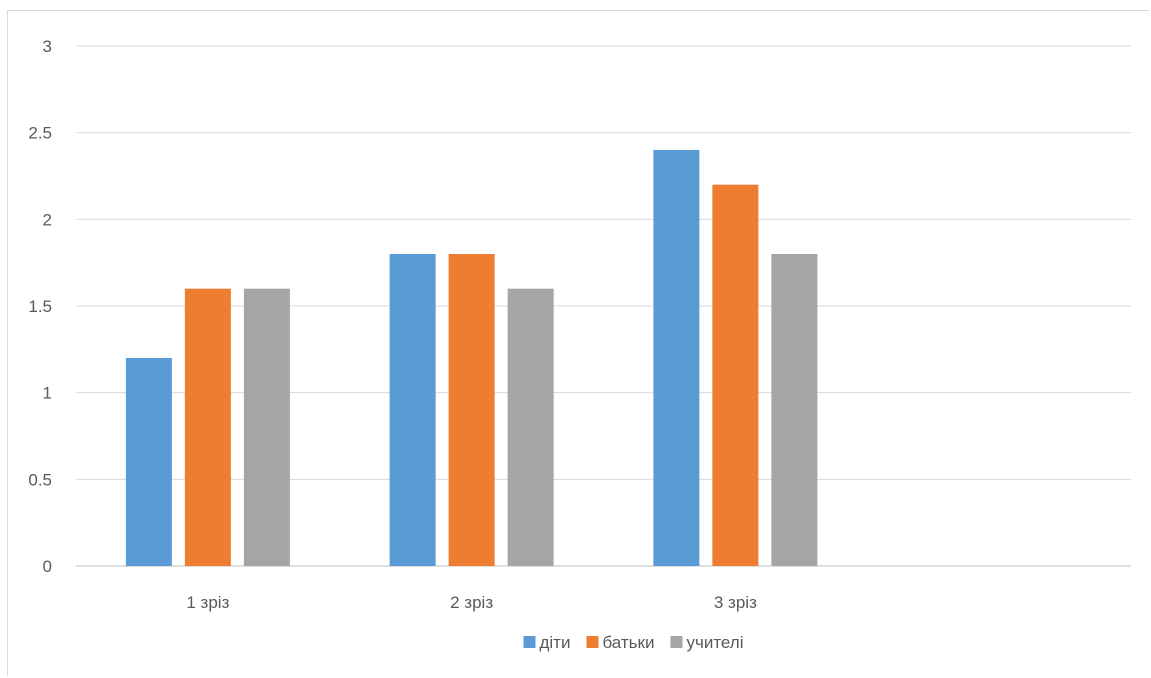  What do you see at coordinates (676, 642) in the screenshot?
I see `legend-swatch-учителі` at bounding box center [676, 642].